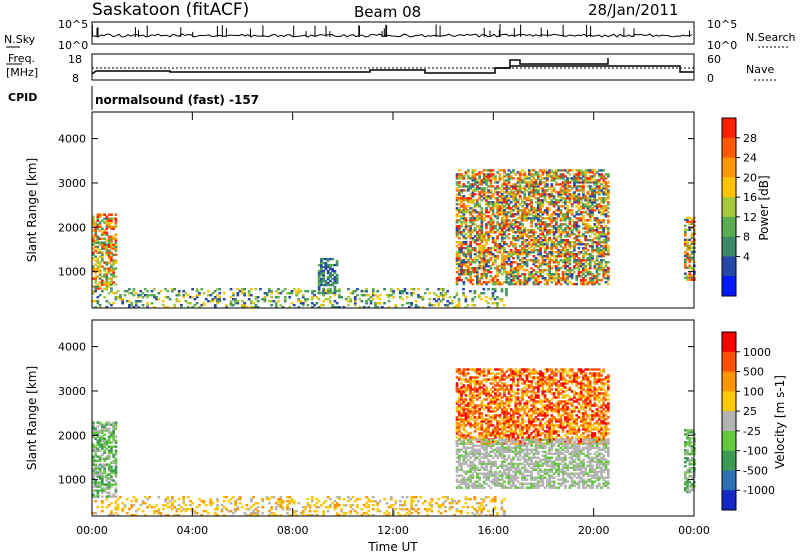 The height and width of the screenshot is (554, 800). What do you see at coordinates (32, 210) in the screenshot?
I see `power-y-label: Slant Range [km]` at bounding box center [32, 210].